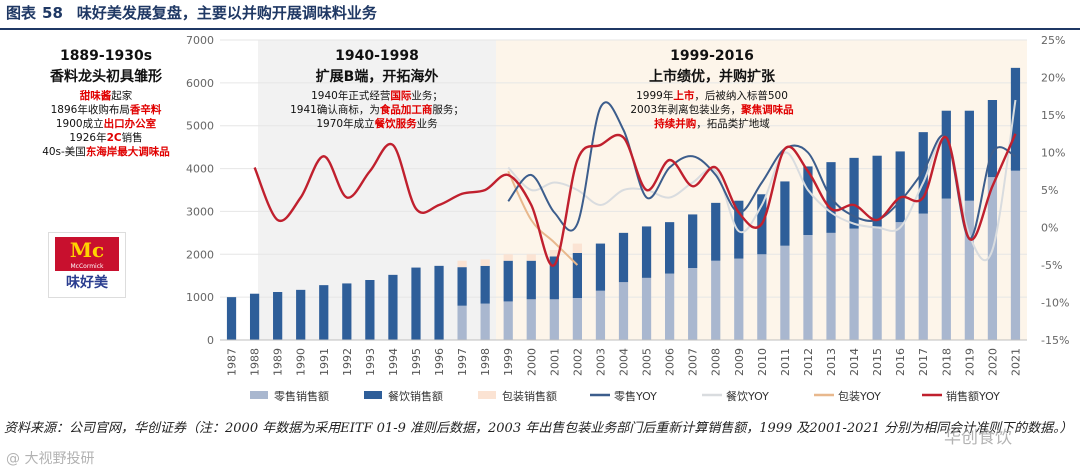  Describe the element at coordinates (50, 459) in the screenshot. I see `watermark-left: @ 大视野投研` at that location.